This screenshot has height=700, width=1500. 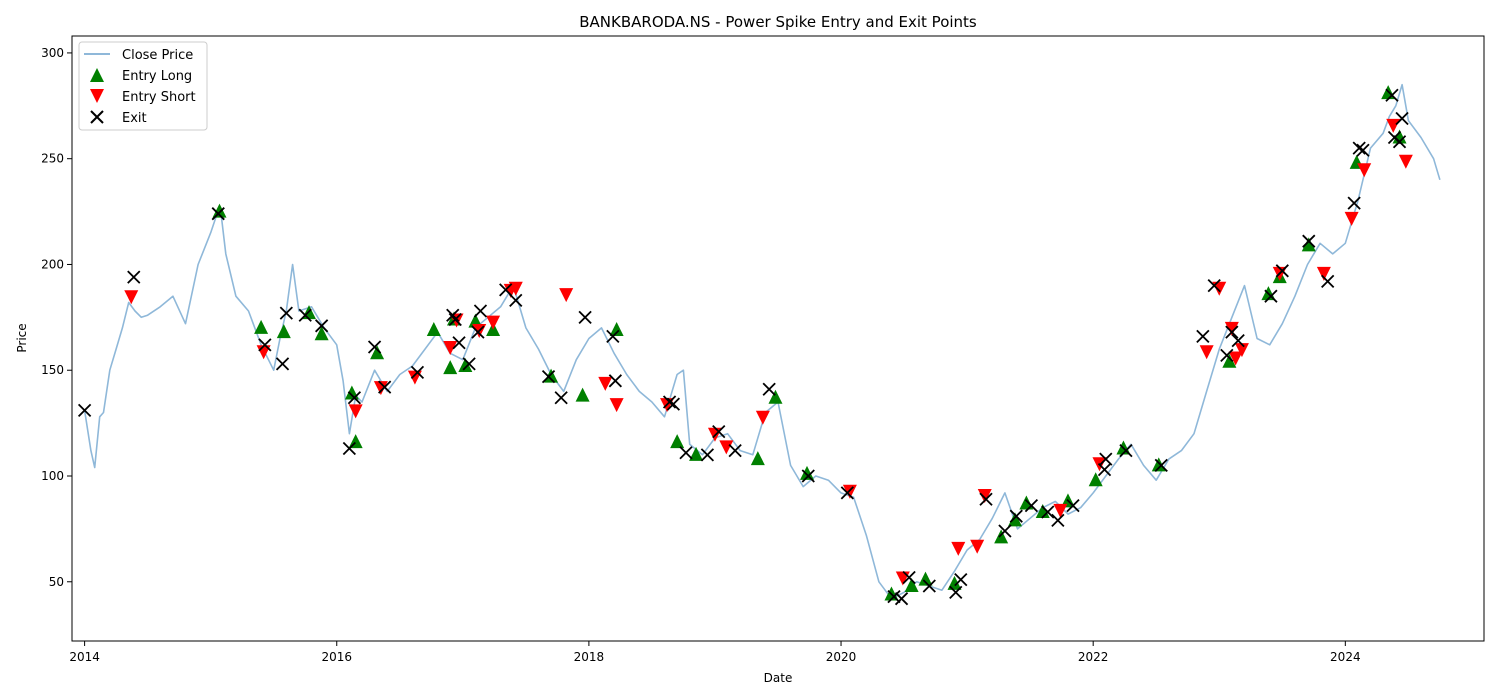 What do you see at coordinates (336, 657) in the screenshot?
I see `x-tick-label: 2016` at bounding box center [336, 657].